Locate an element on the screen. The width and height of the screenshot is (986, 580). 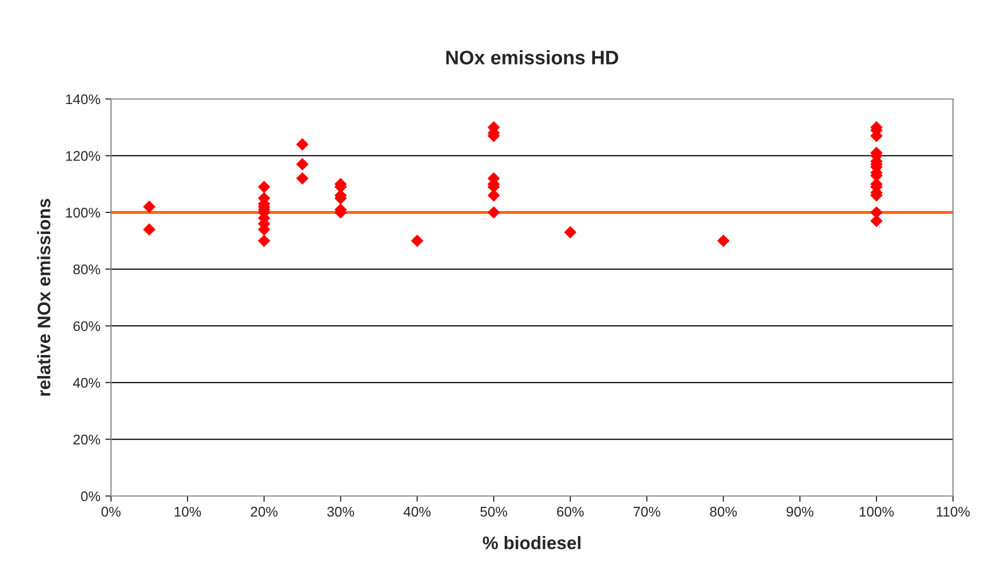
x-tick-label: 50% is located at coordinates (494, 511).